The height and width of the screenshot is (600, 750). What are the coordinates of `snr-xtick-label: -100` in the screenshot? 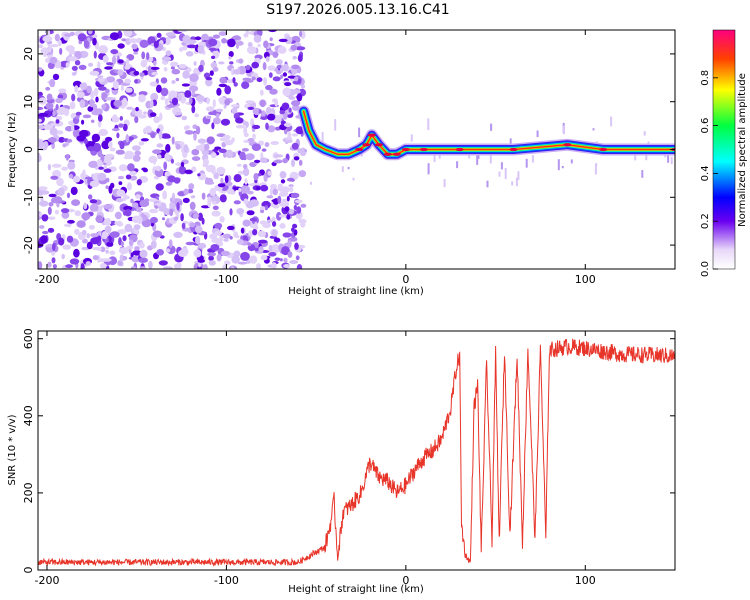 It's located at (226, 580).